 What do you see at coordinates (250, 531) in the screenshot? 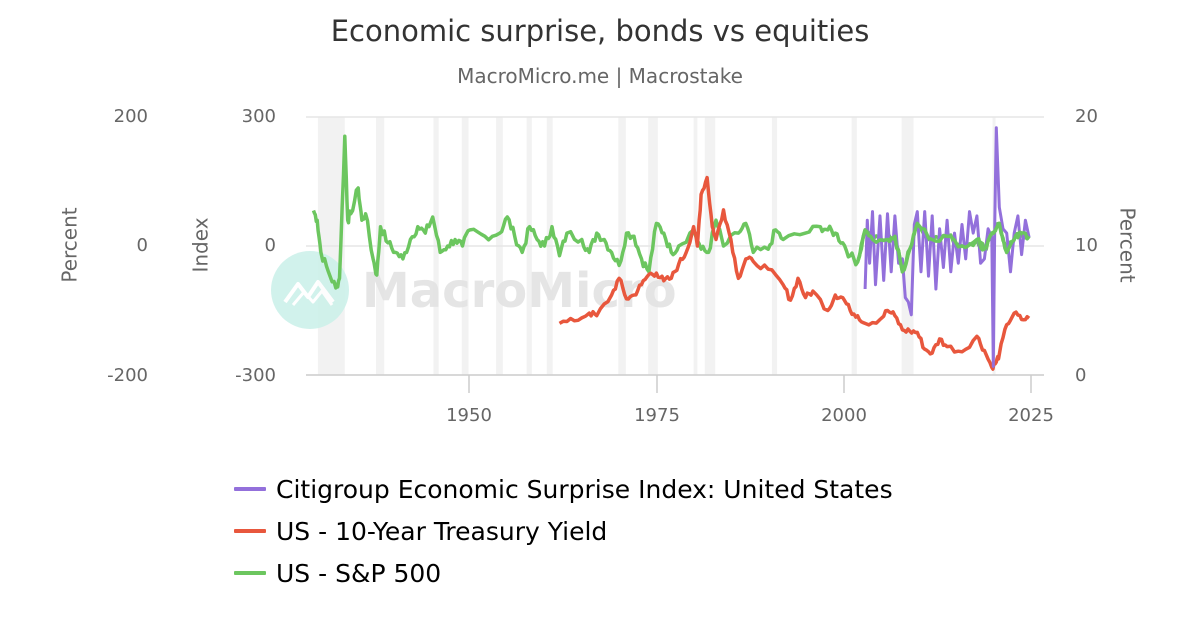
I see `legend-swatch-treasury` at bounding box center [250, 531].